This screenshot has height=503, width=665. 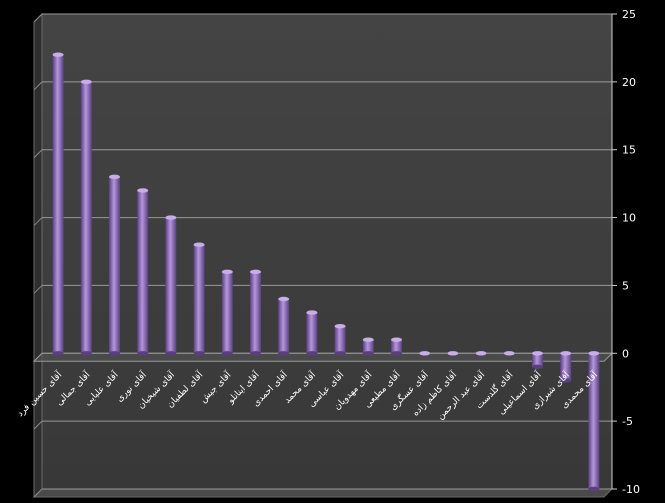 What do you see at coordinates (631, 489) in the screenshot?
I see `y-tick-label: -10` at bounding box center [631, 489].